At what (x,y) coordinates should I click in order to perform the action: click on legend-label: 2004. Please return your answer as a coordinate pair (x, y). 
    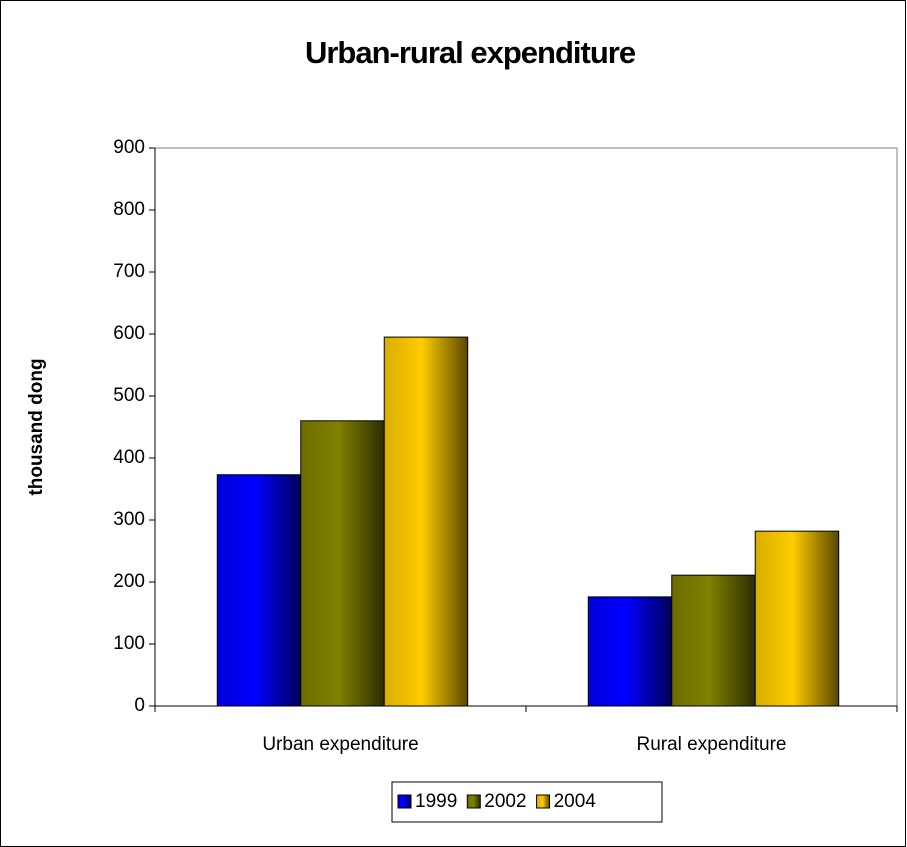
    Looking at the image, I should click on (575, 801).